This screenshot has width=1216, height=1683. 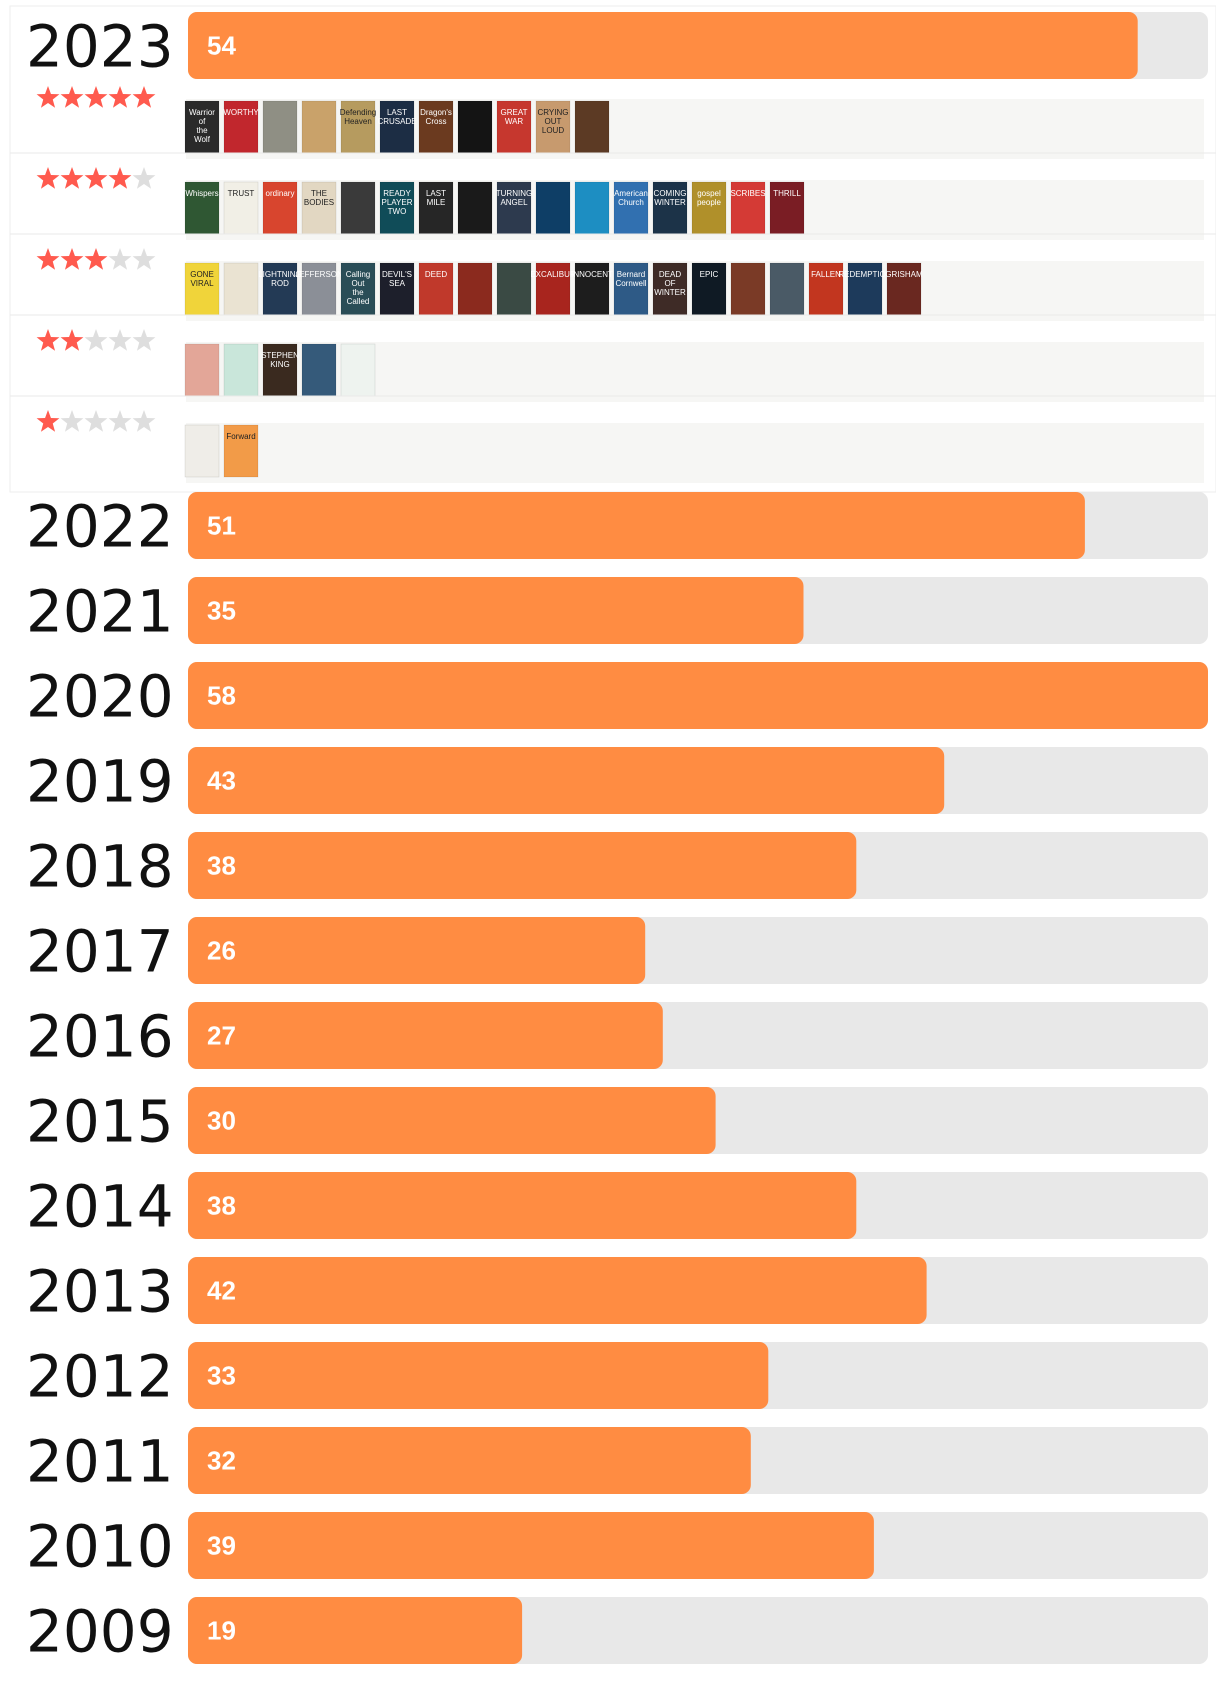 What do you see at coordinates (787, 208) in the screenshot?
I see `book-cover: THRILL` at bounding box center [787, 208].